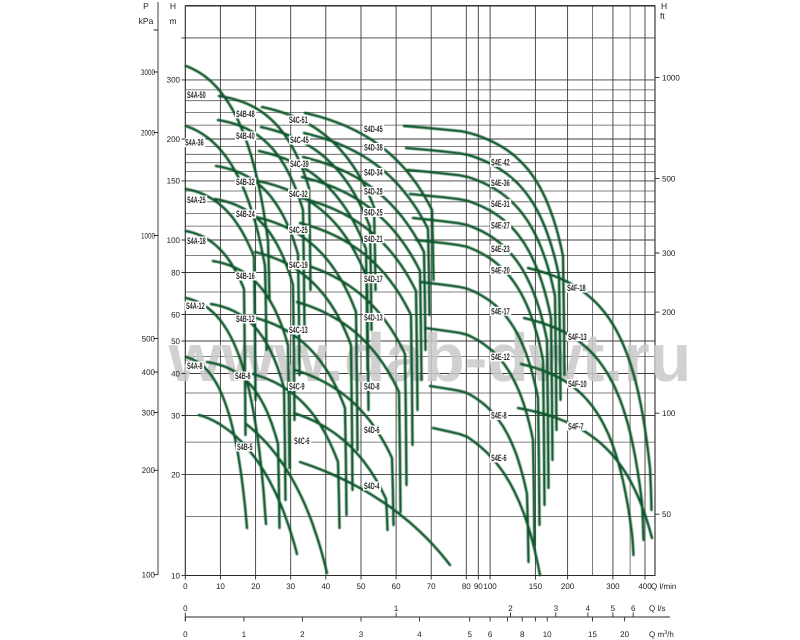  I want to click on svg-text: S4C-32, so click(298, 194).